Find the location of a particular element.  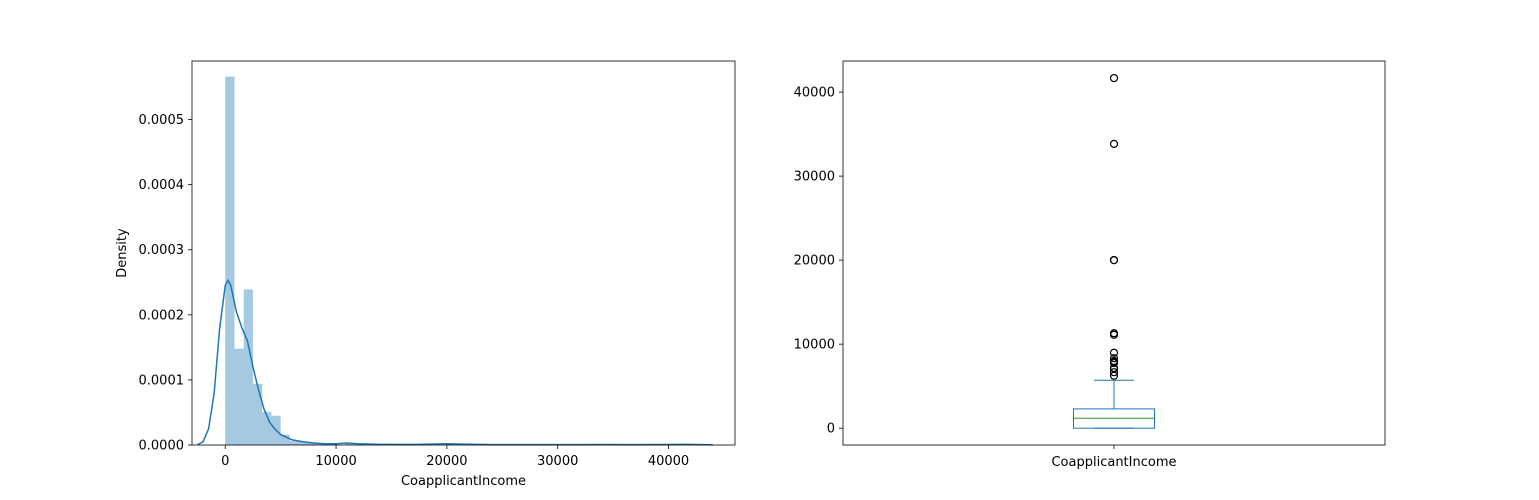

x-tick-label: 30000 is located at coordinates (557, 461).